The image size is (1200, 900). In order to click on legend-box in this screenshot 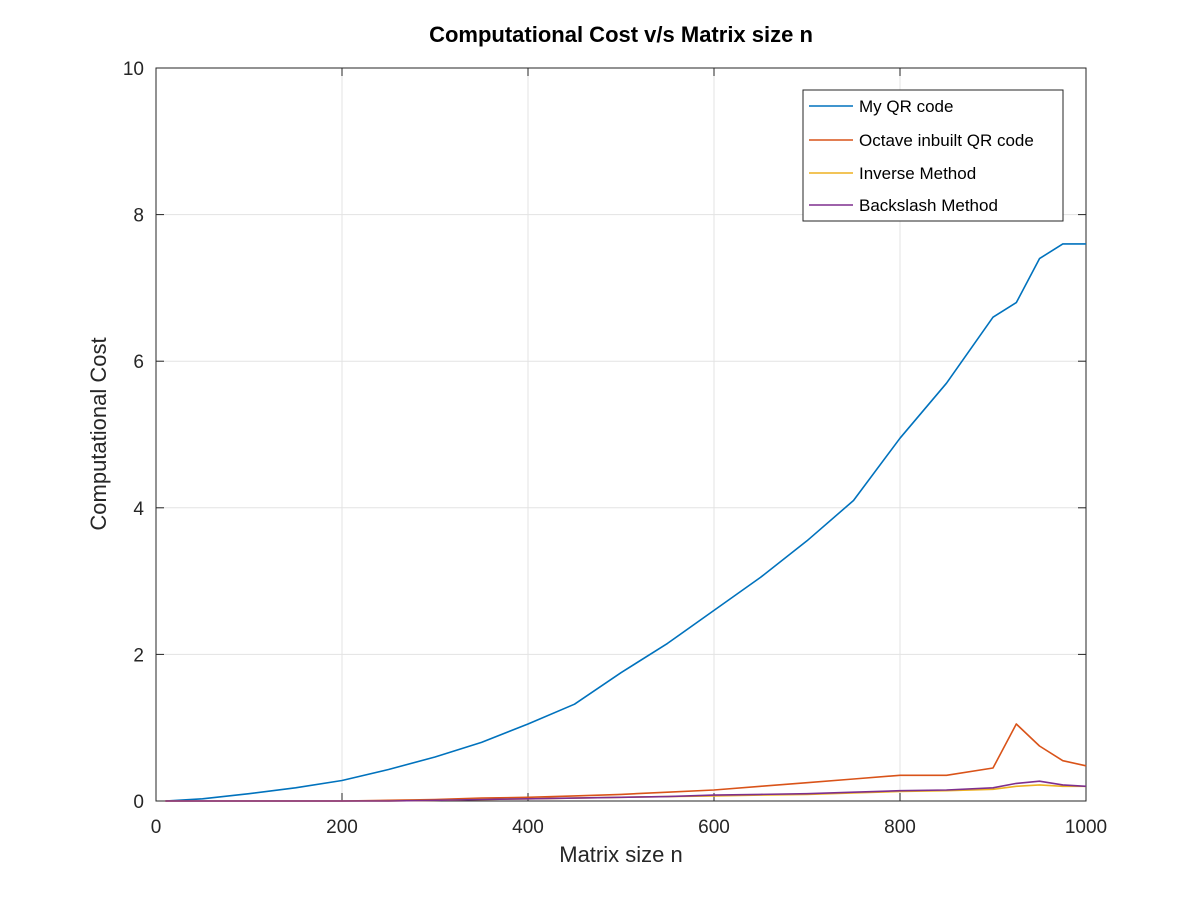, I will do `click(933, 155)`.